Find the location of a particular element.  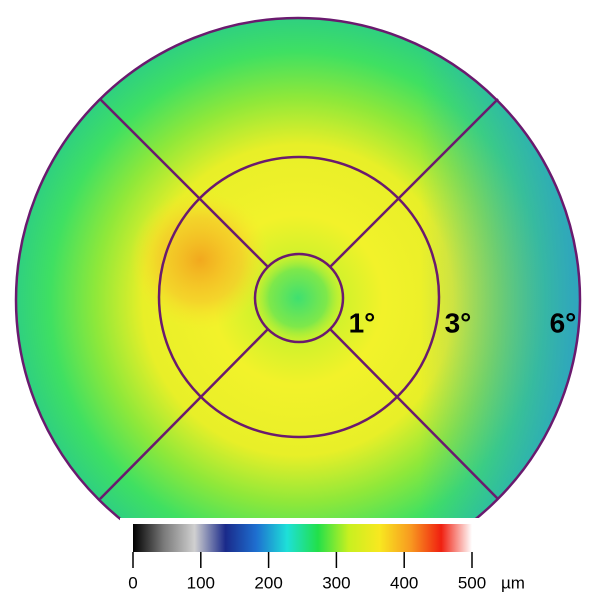

tick-label: 200 is located at coordinates (268, 582).